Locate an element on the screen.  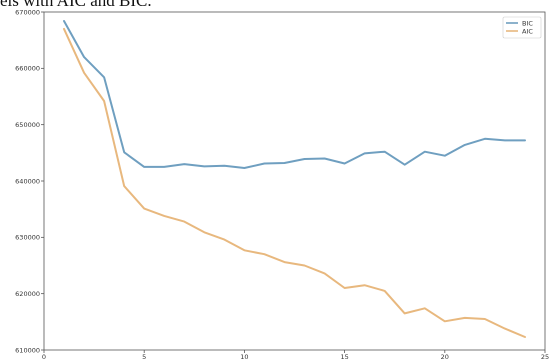
x-tick-label: 15 is located at coordinates (344, 357).